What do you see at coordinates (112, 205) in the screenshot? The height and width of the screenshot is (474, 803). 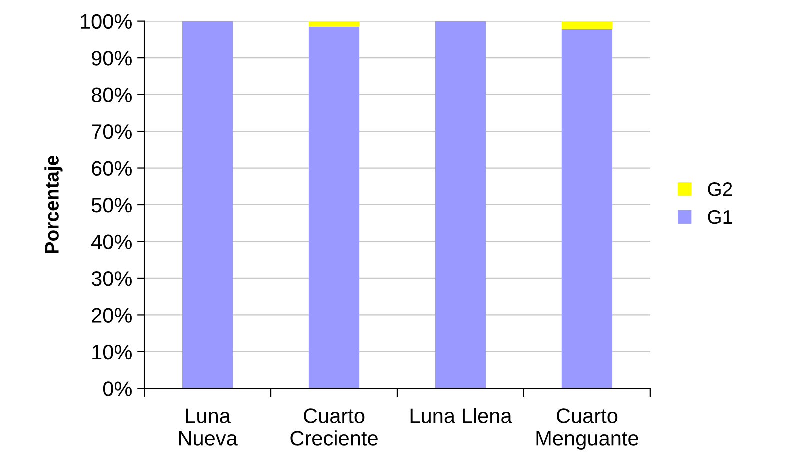 I see `y-tick-label: 50%` at bounding box center [112, 205].